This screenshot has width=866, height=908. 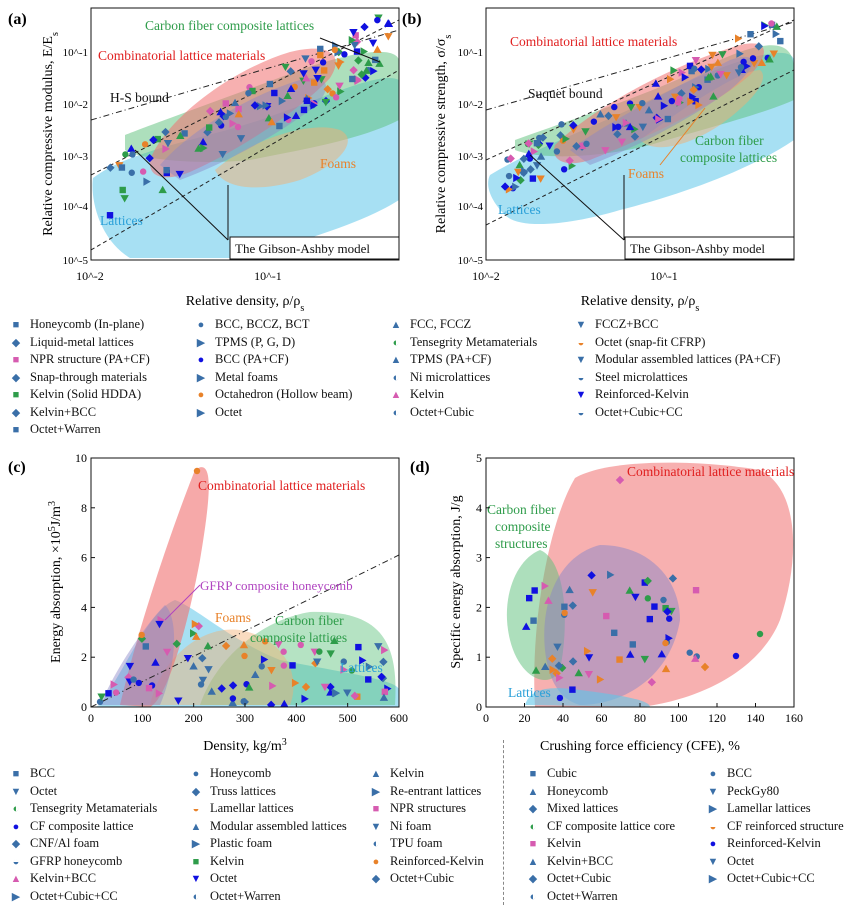 What do you see at coordinates (679, 718) in the screenshot?
I see `d-xtick-5: 100` at bounding box center [679, 718].